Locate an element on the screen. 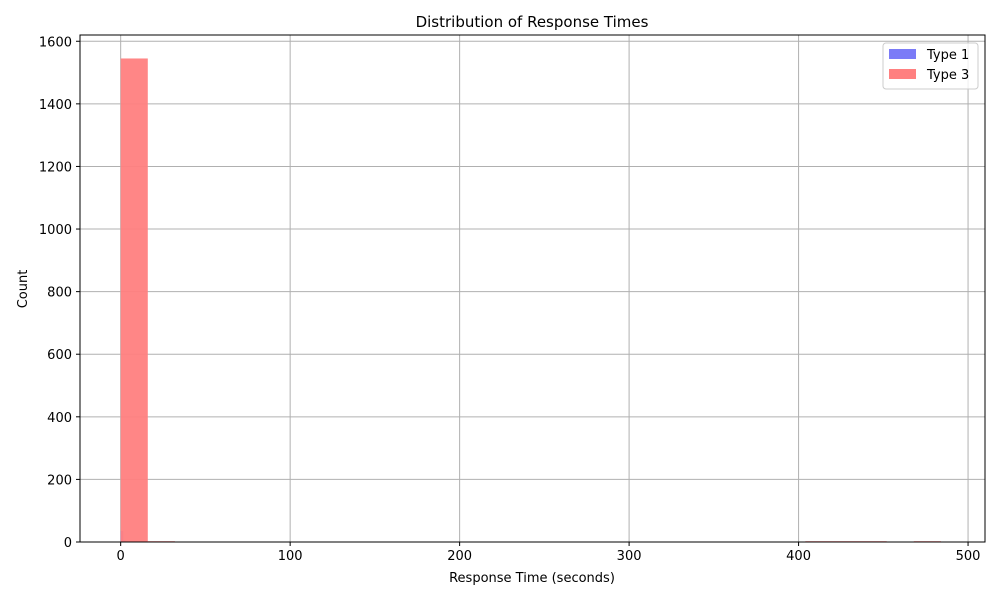 This screenshot has height=600, width=1000. x-axis-ticks: 0 100 200 300 400 500 is located at coordinates (549, 553).